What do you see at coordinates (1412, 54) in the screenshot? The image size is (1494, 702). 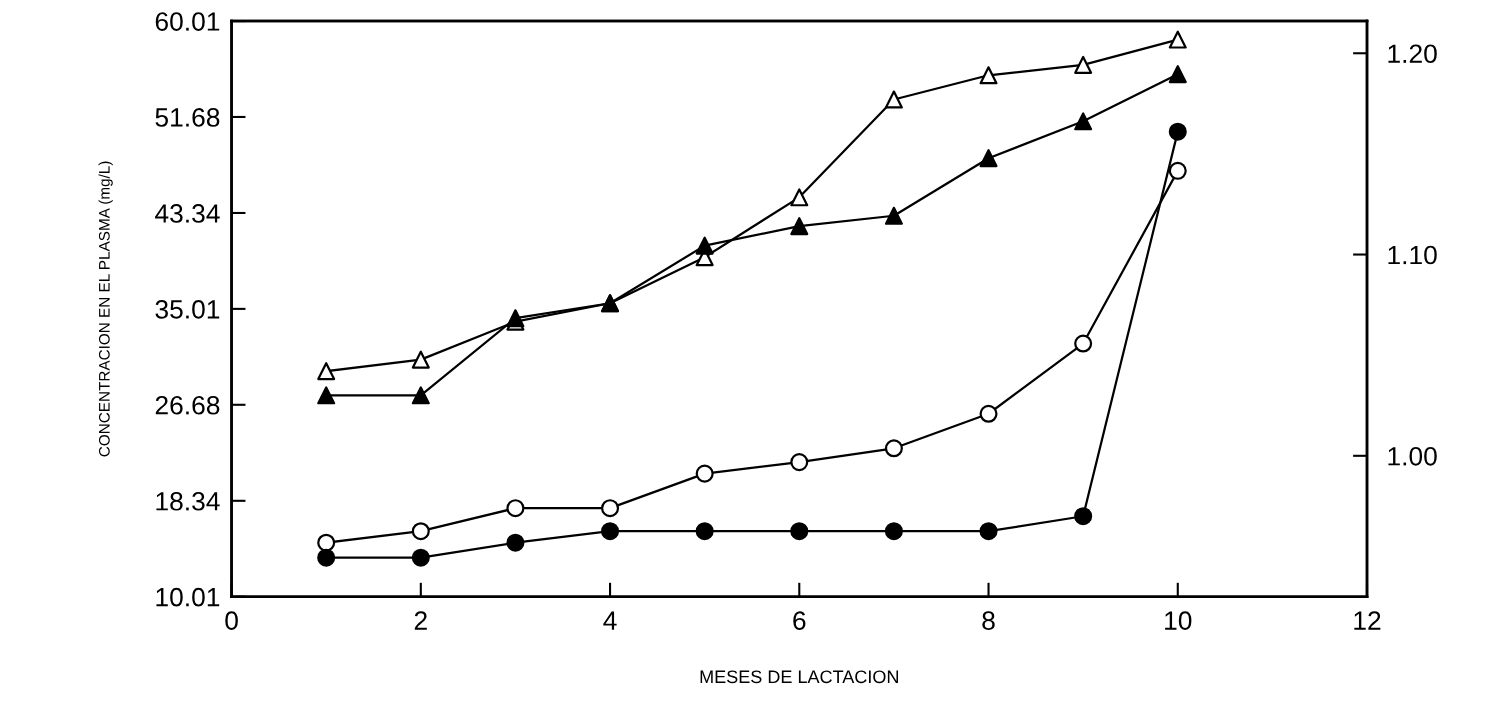 I see `y2-tick-label: 1.20` at bounding box center [1412, 54].